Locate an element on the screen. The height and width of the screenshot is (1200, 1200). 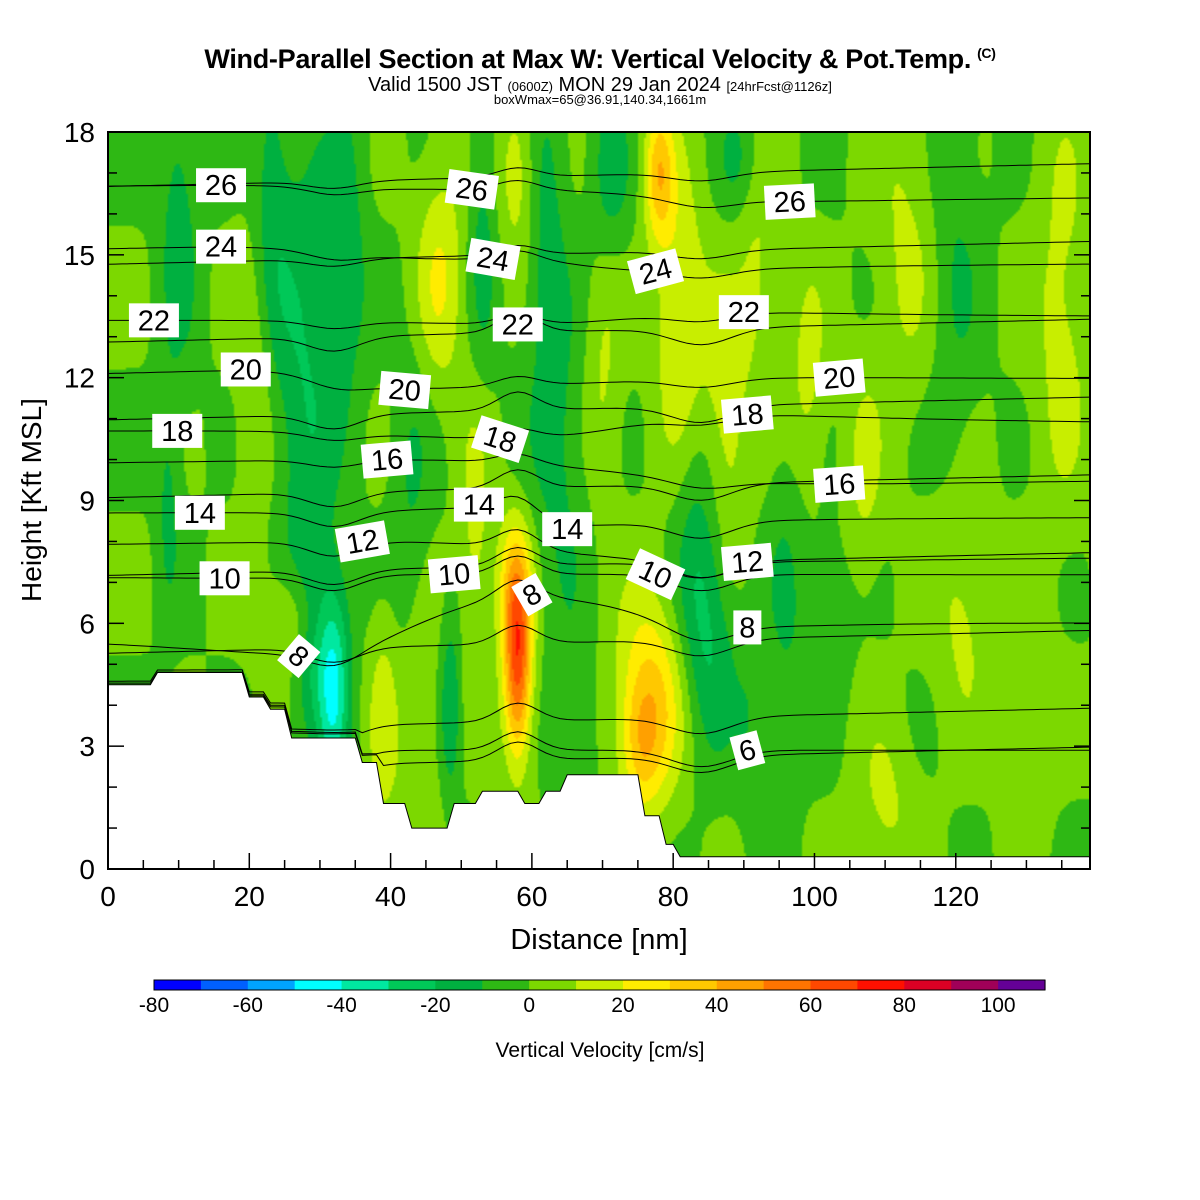
y-tick-label: 3 is located at coordinates (87, 746).